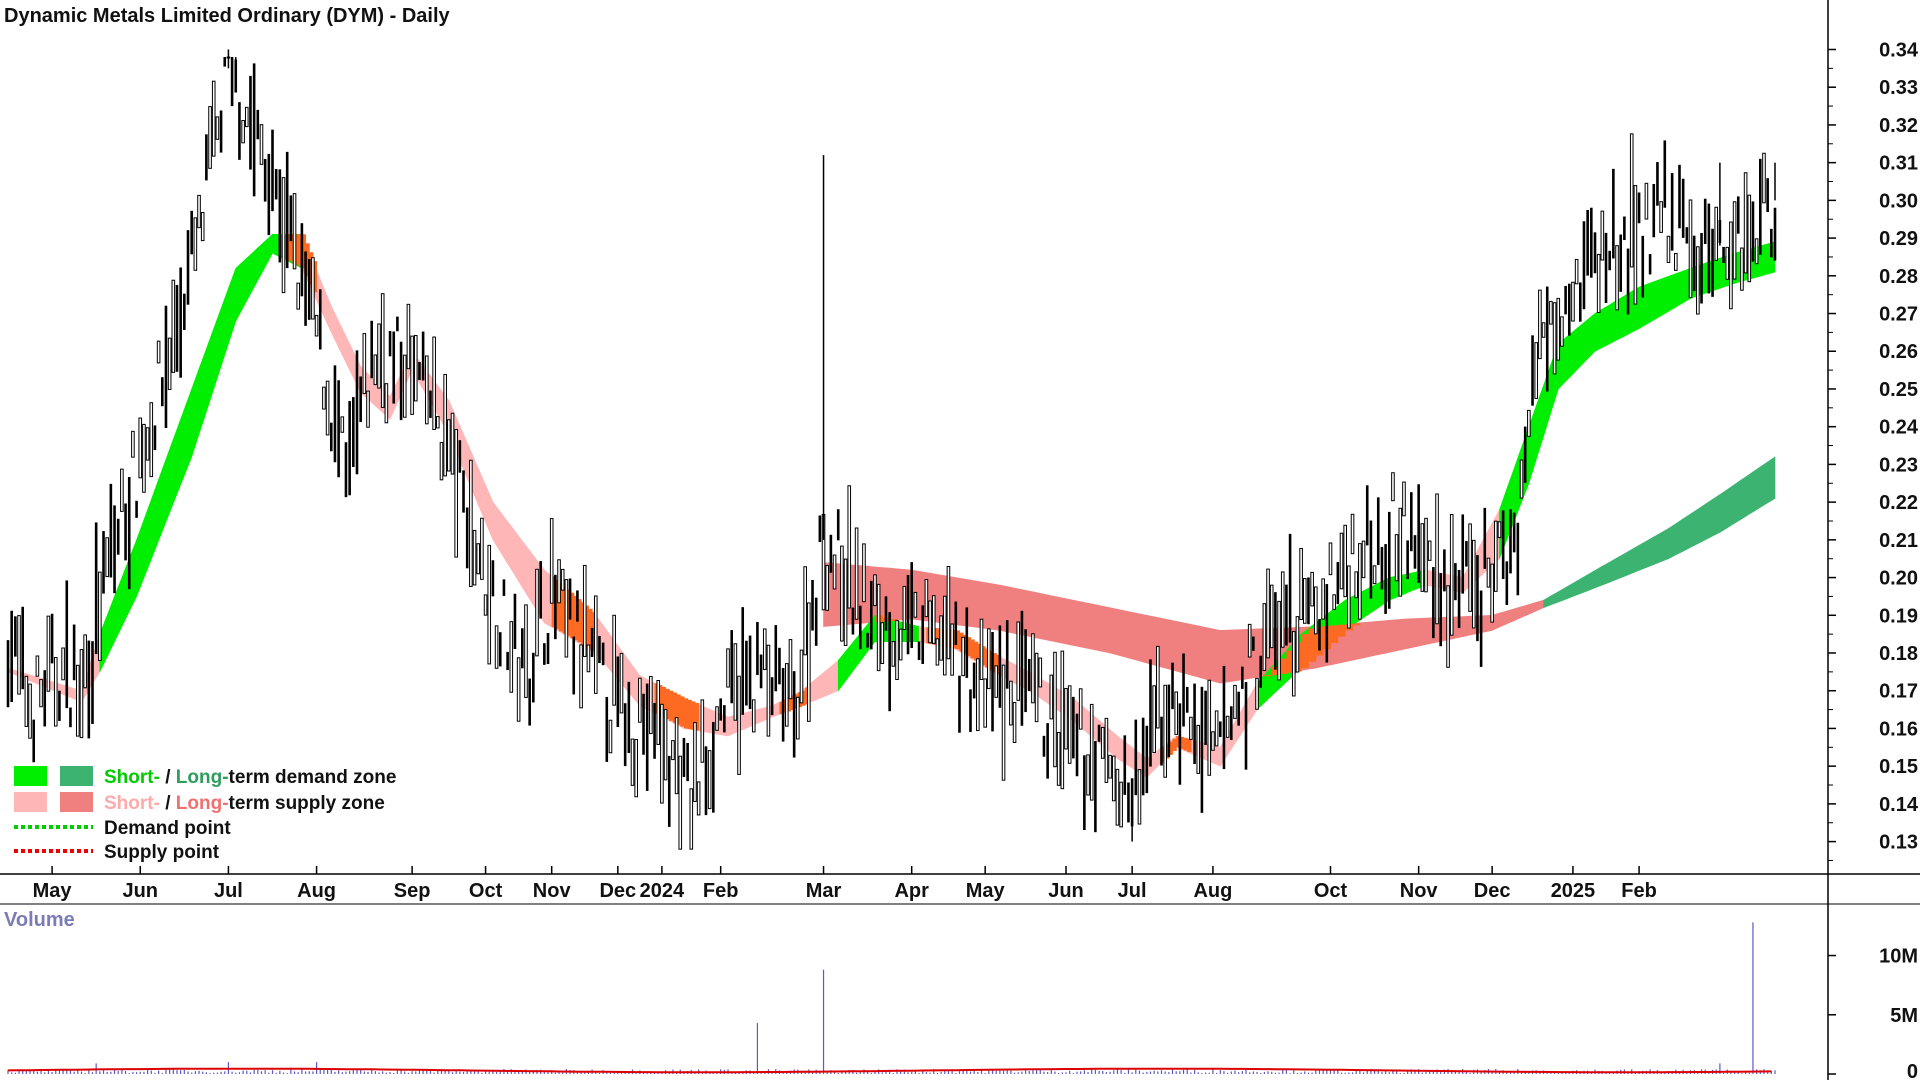 This screenshot has height=1085, width=1920. What do you see at coordinates (228, 891) in the screenshot?
I see `x-tick-label: Jul` at bounding box center [228, 891].